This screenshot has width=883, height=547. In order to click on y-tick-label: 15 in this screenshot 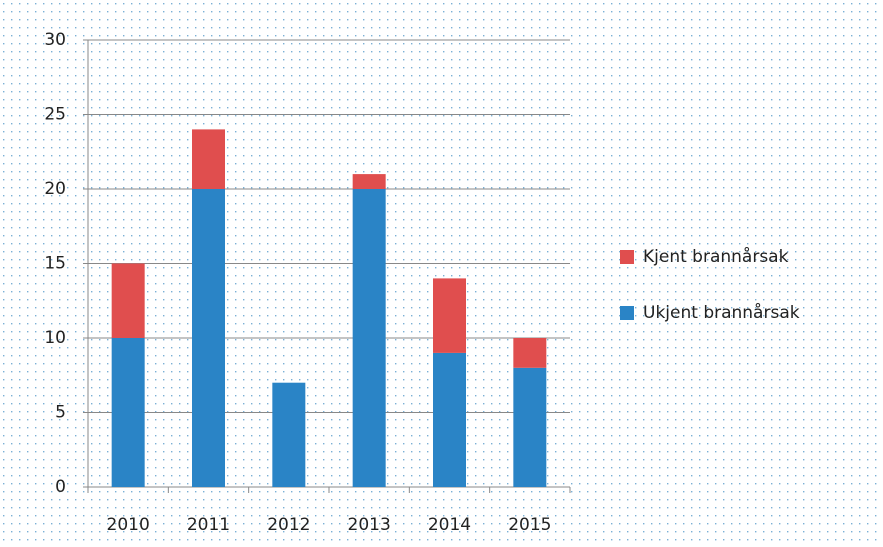, I will do `click(55, 264)`.